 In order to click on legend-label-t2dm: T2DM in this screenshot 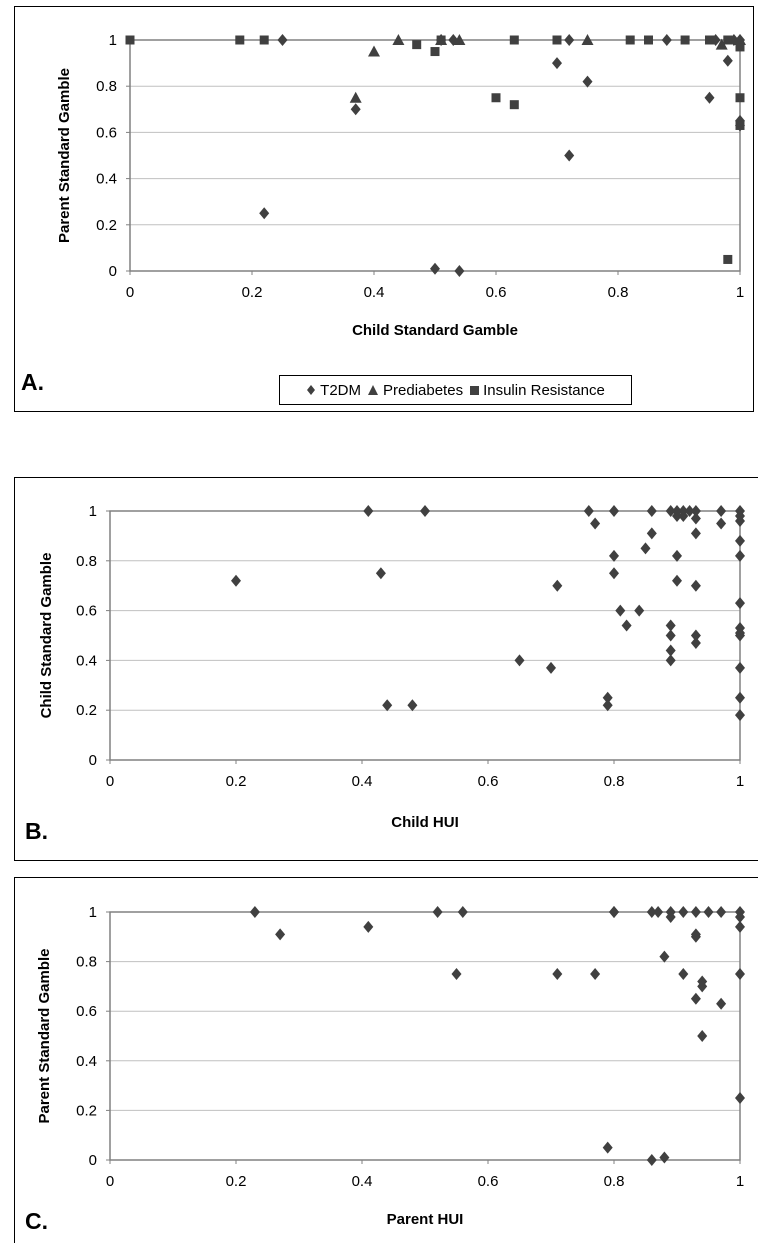, I will do `click(341, 390)`.